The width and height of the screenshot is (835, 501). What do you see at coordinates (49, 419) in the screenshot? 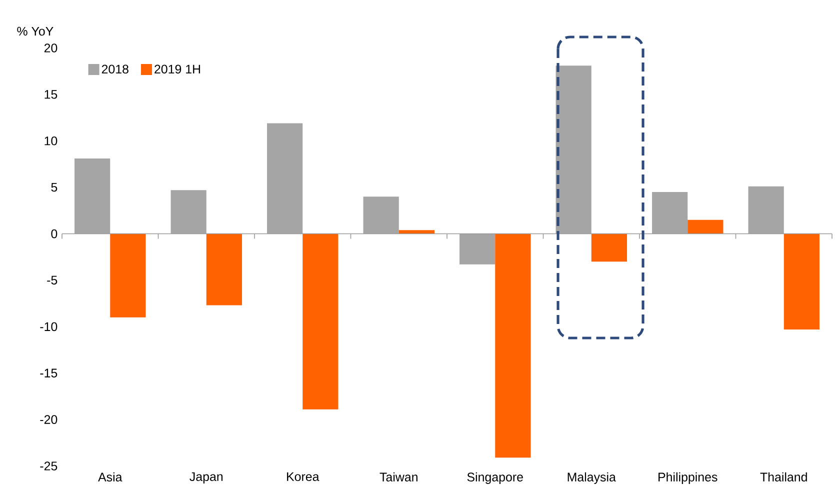
I see `y-tick-label: -20` at bounding box center [49, 419].